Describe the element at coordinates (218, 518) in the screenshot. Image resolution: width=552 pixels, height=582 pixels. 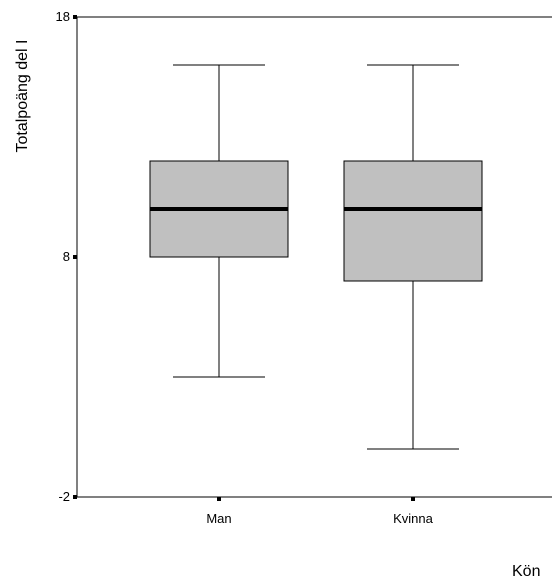
I see `x-tick-label: Man` at that location.